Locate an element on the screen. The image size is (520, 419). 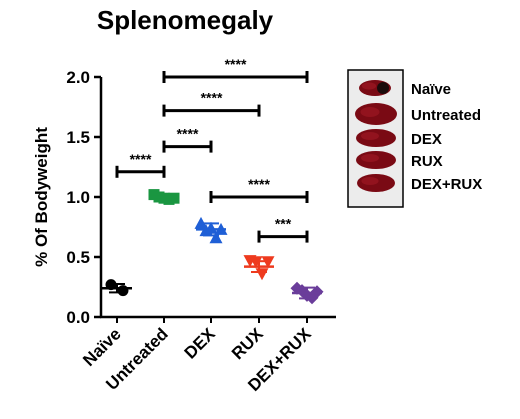
y-axis: 0.0 0.5 1.0 1.5 2.0 is located at coordinates (84, 197).